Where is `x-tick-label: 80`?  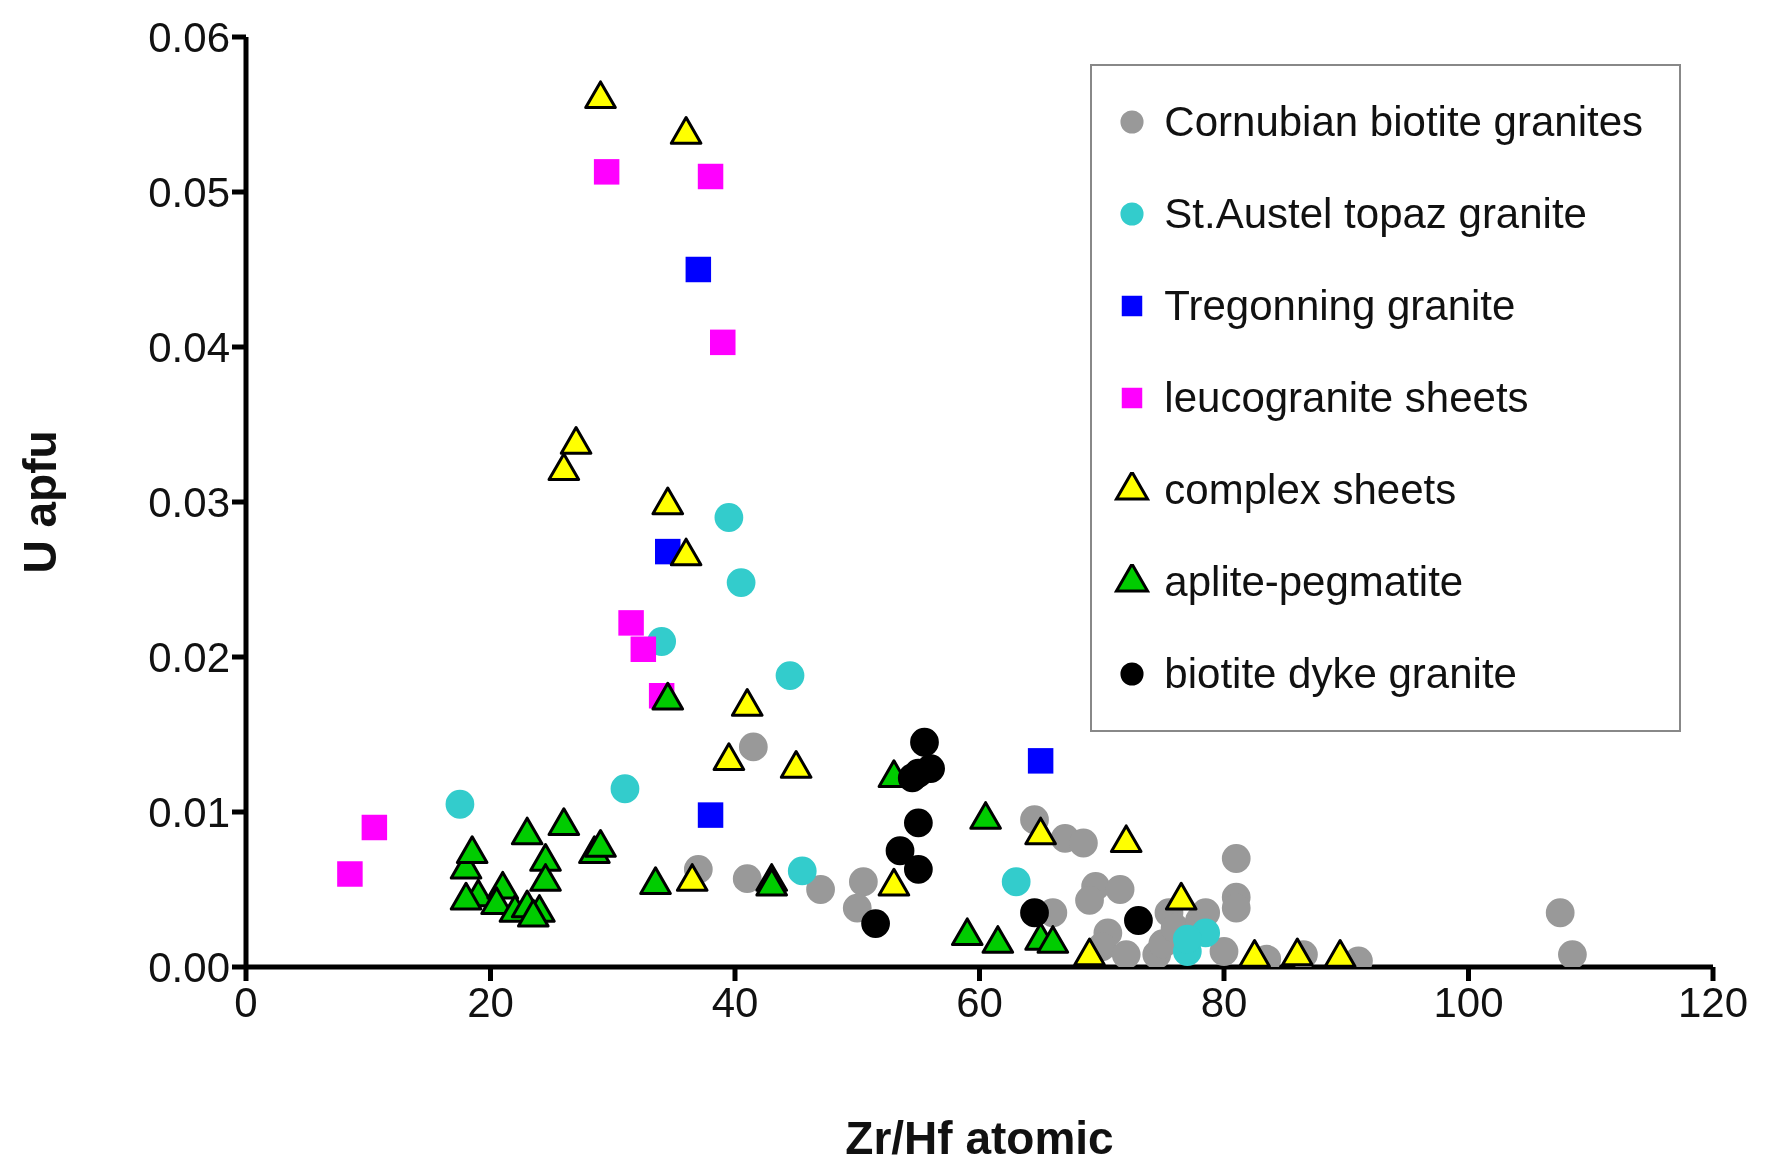 x-tick-label: 80 is located at coordinates (1224, 1002).